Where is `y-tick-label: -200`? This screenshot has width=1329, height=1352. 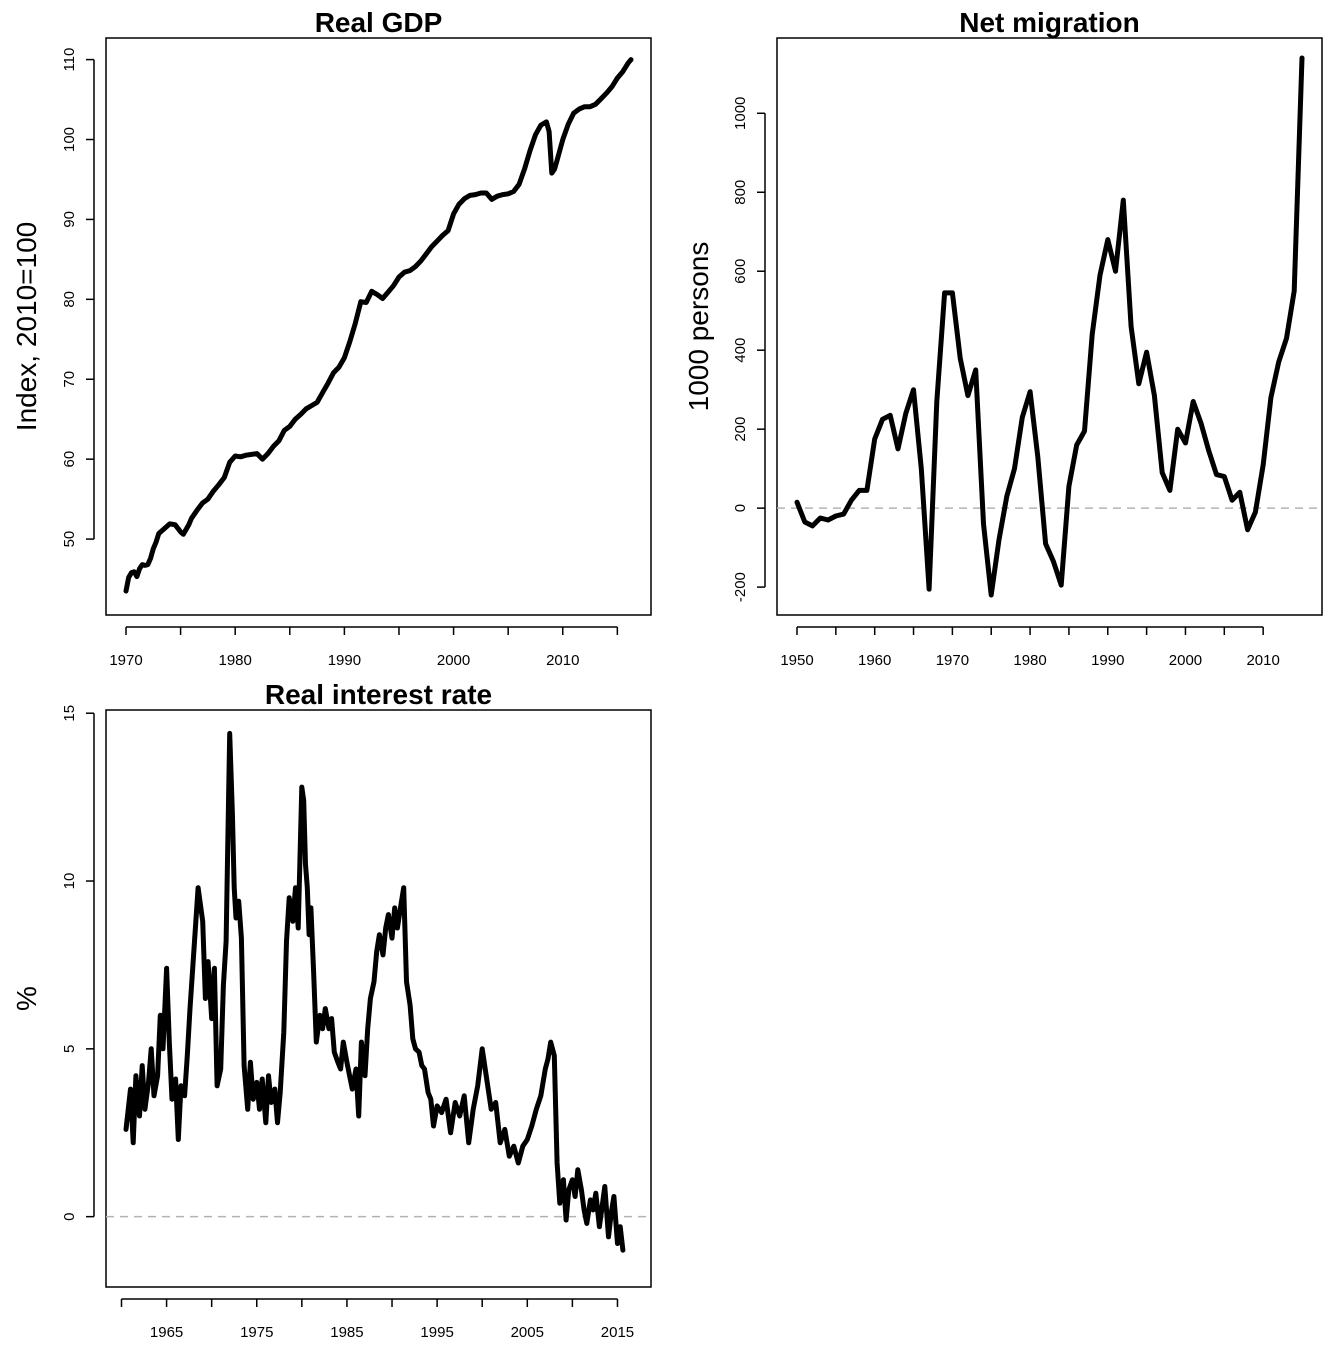 y-tick-label: -200 is located at coordinates (740, 587).